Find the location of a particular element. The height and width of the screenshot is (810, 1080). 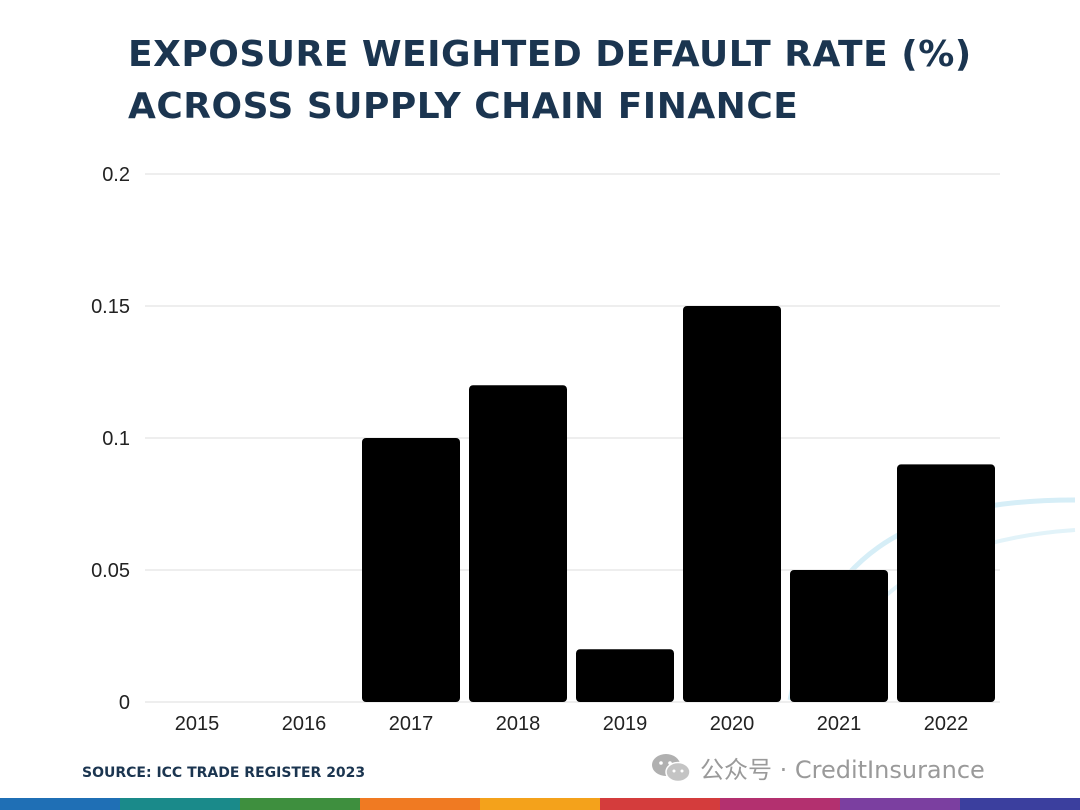

y-tick-label: 0.15 is located at coordinates (110, 307).